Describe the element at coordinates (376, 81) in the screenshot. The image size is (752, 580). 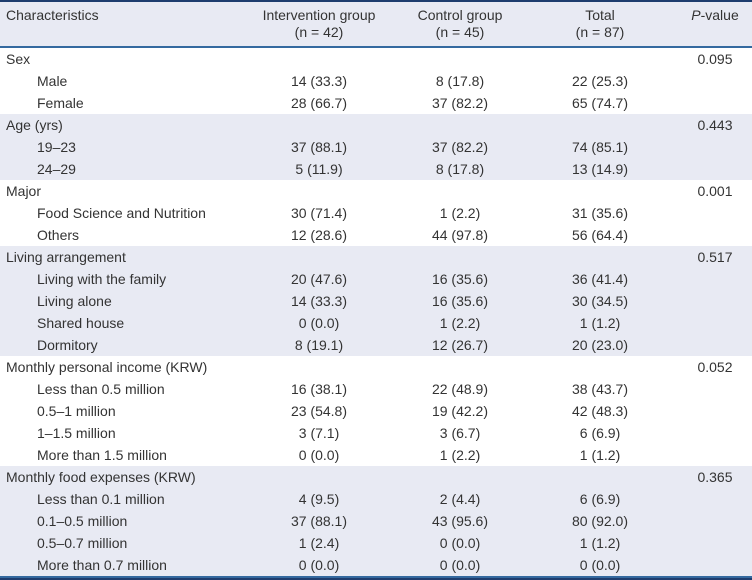
I see `table-row: Male 14 (33.3) 8 (17.8) 22 (25.3)` at that location.